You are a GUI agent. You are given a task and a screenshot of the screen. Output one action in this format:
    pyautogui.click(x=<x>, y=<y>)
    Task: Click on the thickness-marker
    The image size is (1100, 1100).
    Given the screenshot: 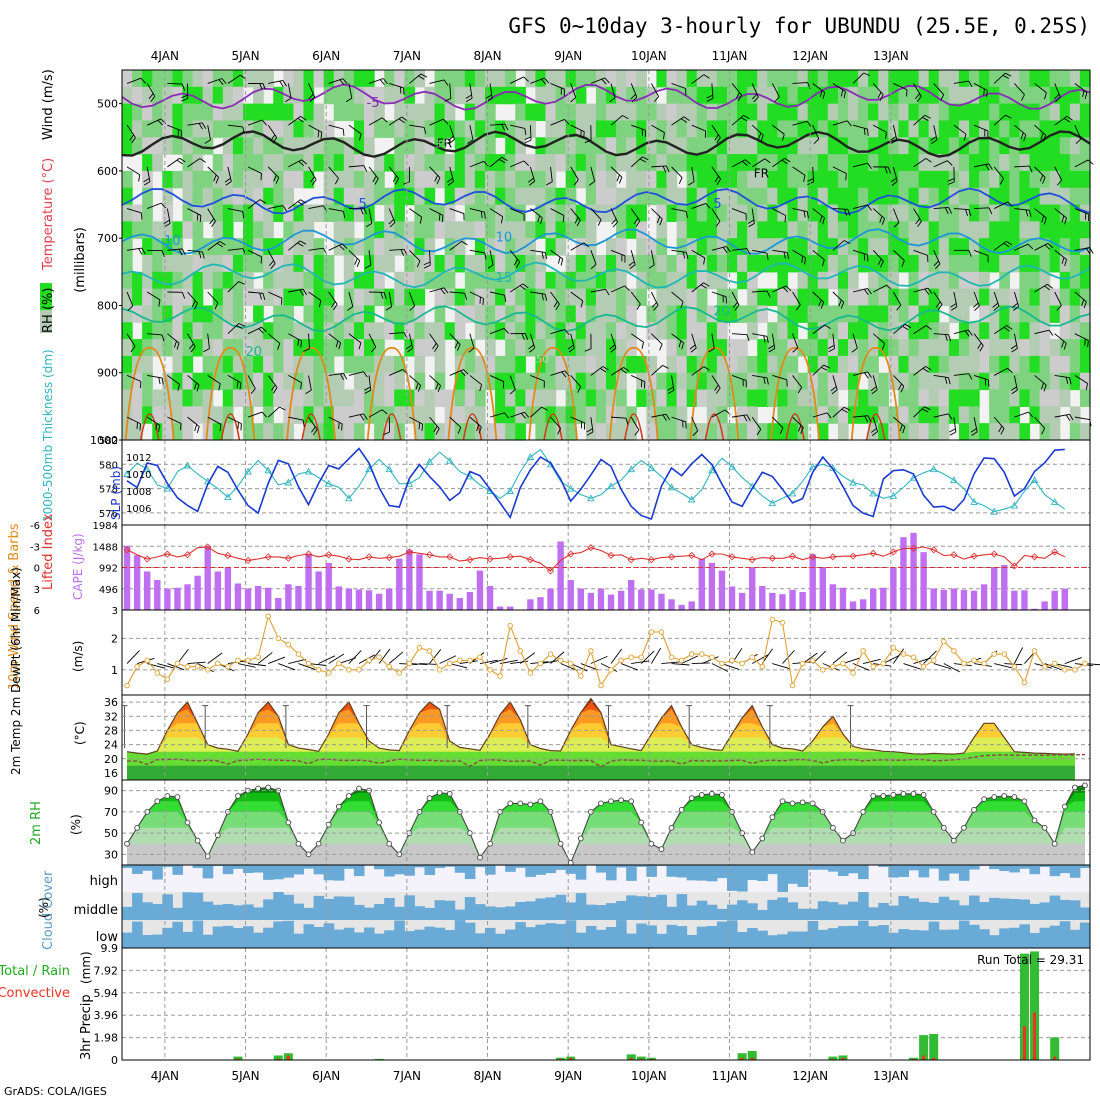 What is the action you would take?
    pyautogui.click(x=187, y=465)
    